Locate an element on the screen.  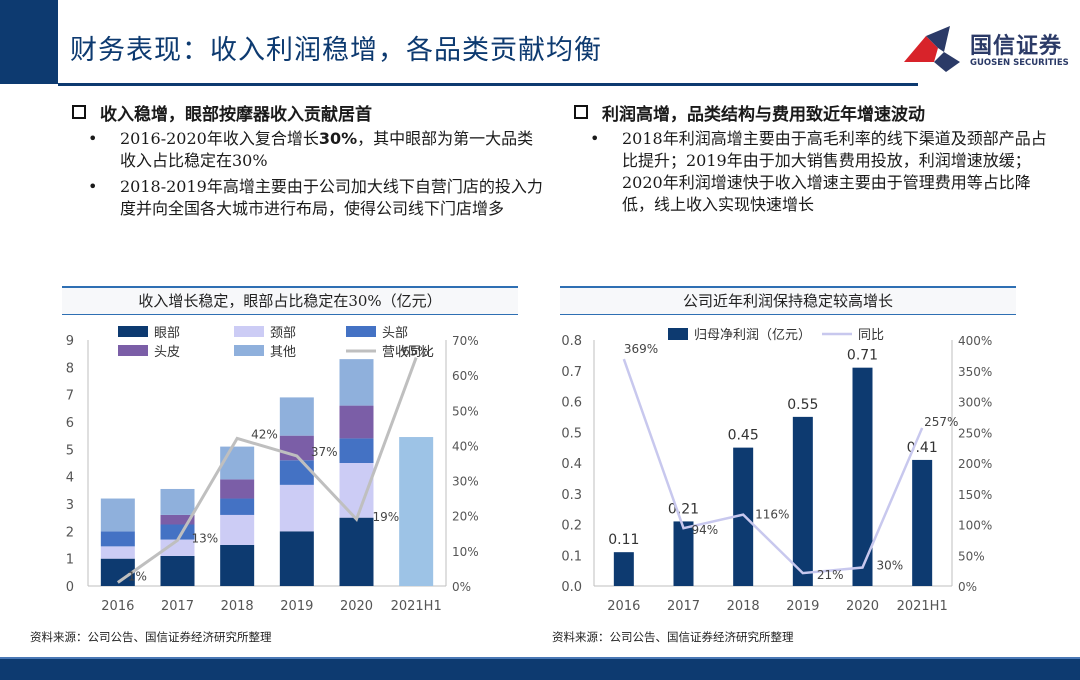
y-tick-label: 1 is located at coordinates (70, 560).